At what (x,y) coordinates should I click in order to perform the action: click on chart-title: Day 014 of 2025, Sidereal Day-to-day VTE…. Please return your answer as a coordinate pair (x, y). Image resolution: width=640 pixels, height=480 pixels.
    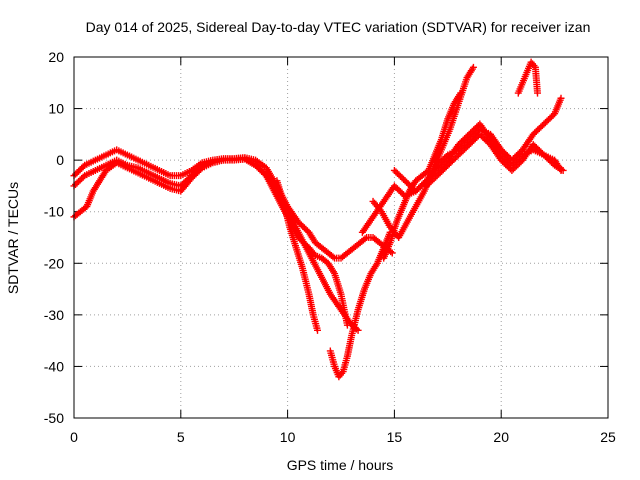
    Looking at the image, I should click on (338, 27).